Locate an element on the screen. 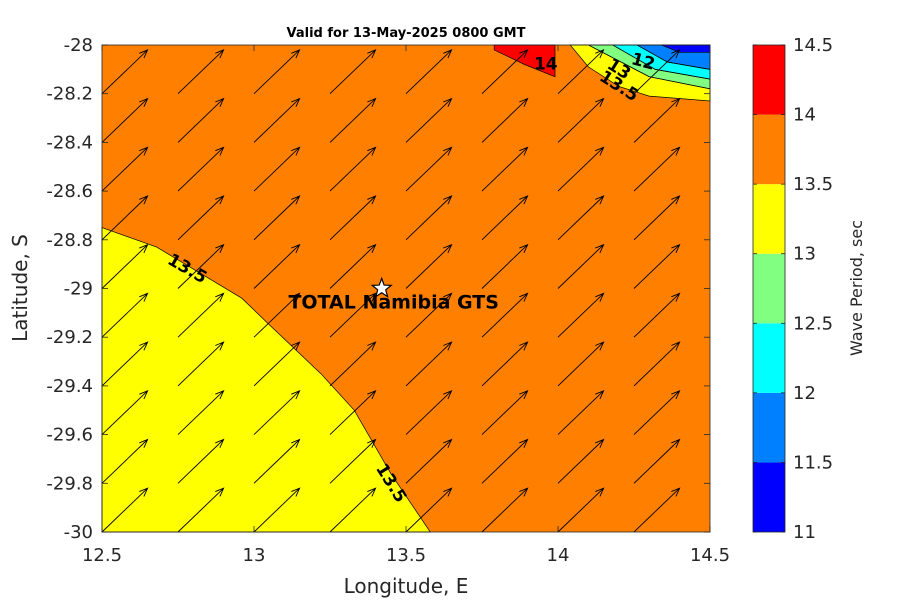  y-tick-label: -28.2 is located at coordinates (69, 94).